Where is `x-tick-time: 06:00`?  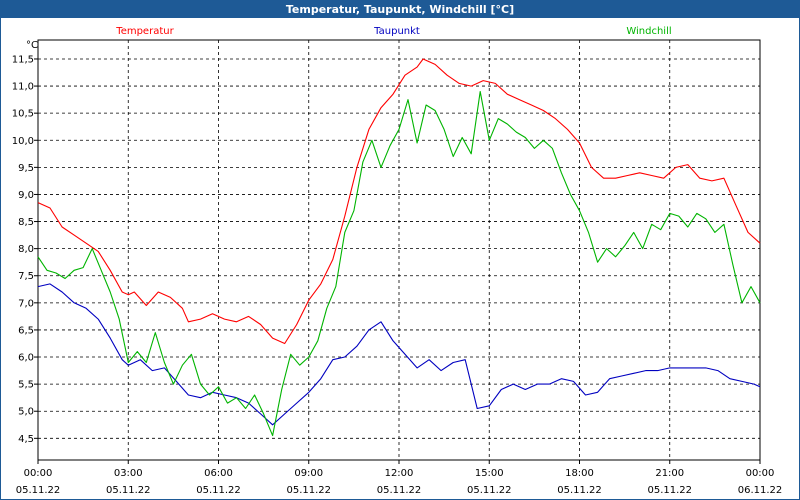
x-tick-time: 06:00 is located at coordinates (218, 473).